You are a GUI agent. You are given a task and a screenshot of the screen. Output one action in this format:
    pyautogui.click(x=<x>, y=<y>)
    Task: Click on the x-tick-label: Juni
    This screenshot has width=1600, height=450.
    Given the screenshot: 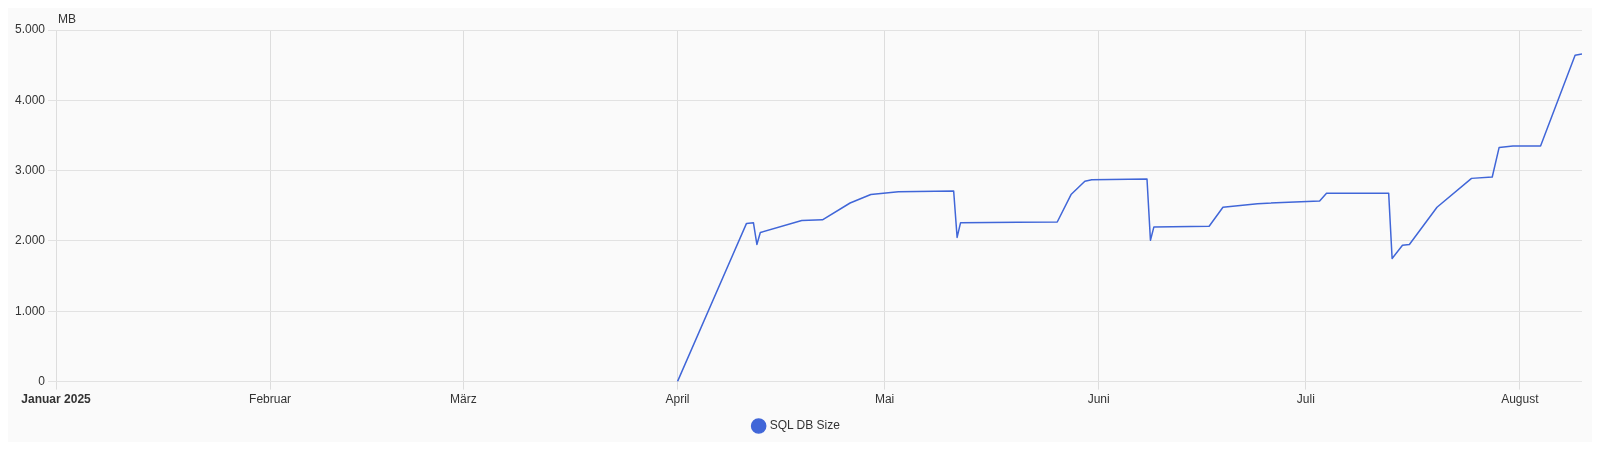 What is the action you would take?
    pyautogui.click(x=1098, y=399)
    